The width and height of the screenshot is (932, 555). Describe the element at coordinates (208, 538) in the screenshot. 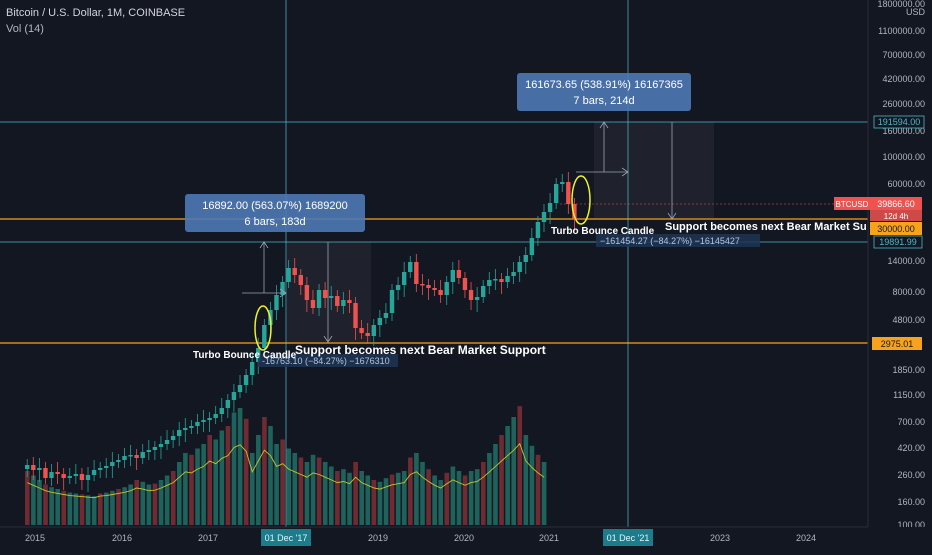

I see `time-tick-label: 2017` at that location.